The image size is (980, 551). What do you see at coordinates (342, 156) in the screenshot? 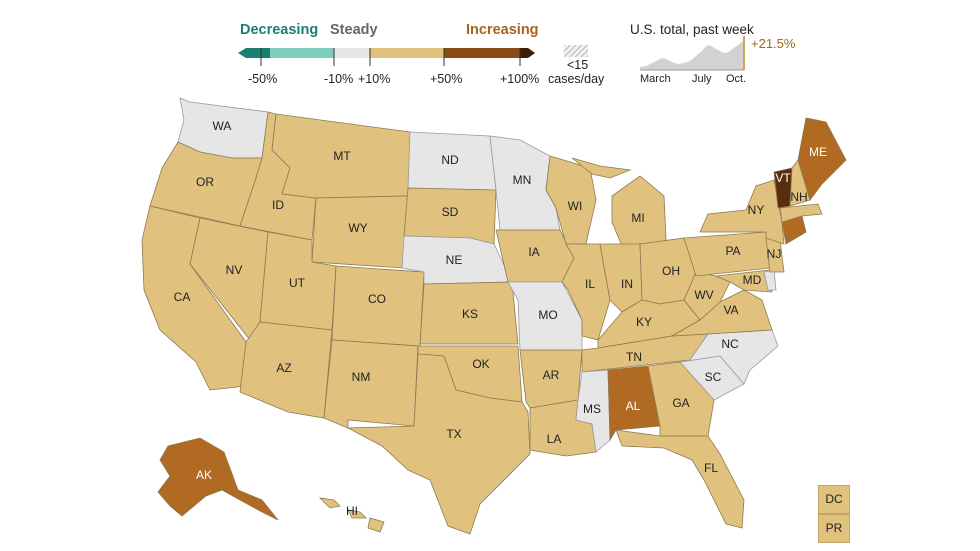
I see `label-MT: MT` at bounding box center [342, 156].